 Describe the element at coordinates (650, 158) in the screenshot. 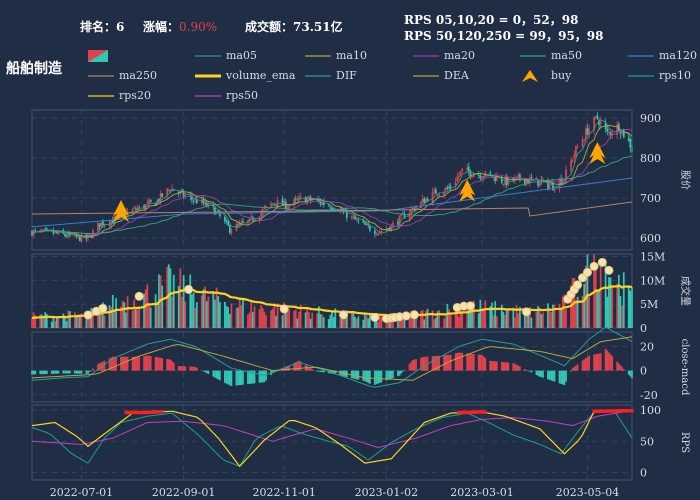

I see `tick-label-price: 800` at that location.